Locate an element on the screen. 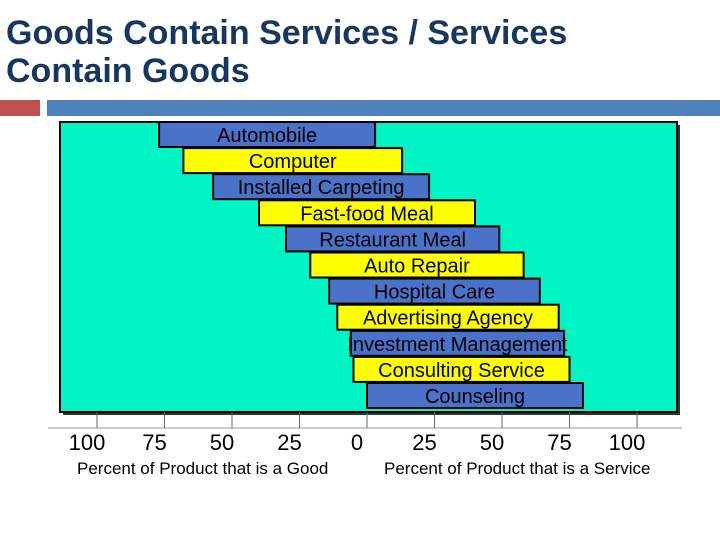  bar-label: Installed Carpeting is located at coordinates (321, 188).